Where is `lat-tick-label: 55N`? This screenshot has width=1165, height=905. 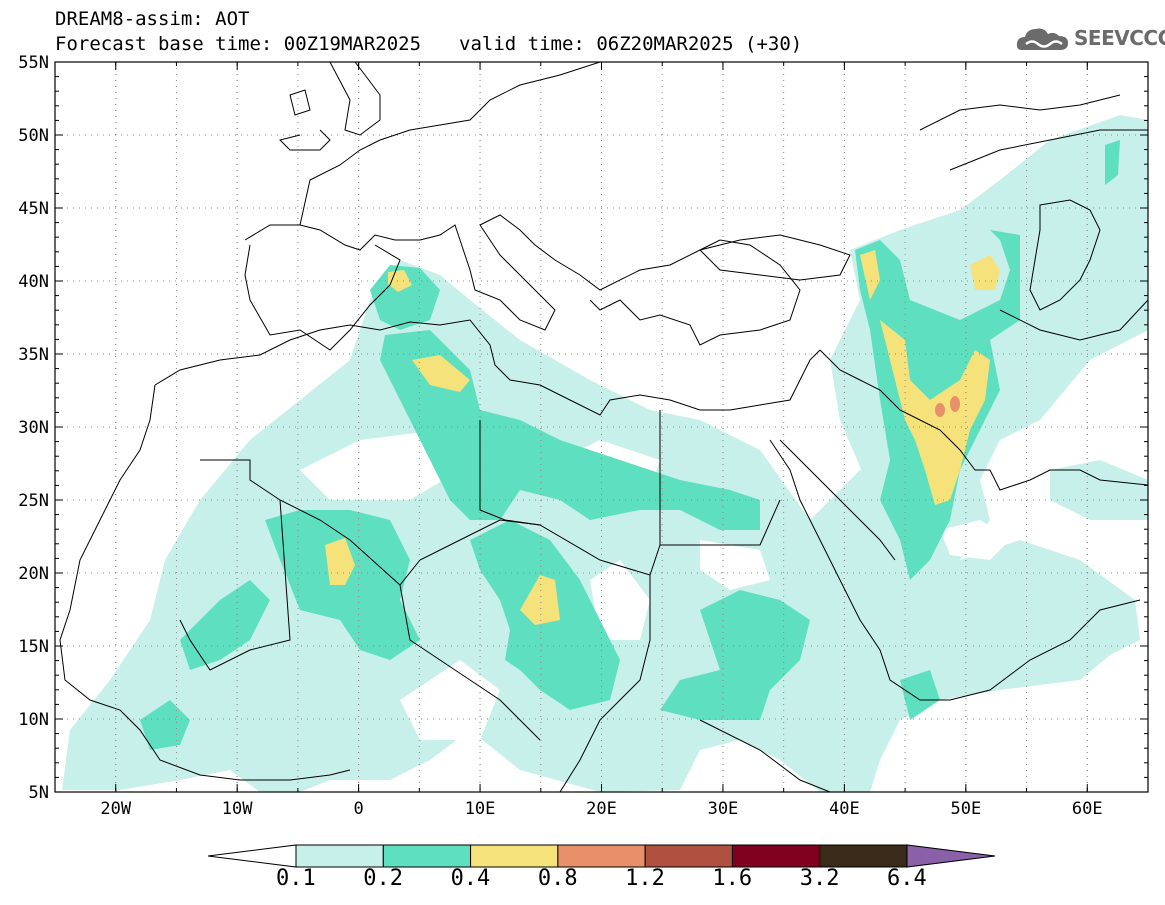
lat-tick-label: 55N is located at coordinates (33, 63).